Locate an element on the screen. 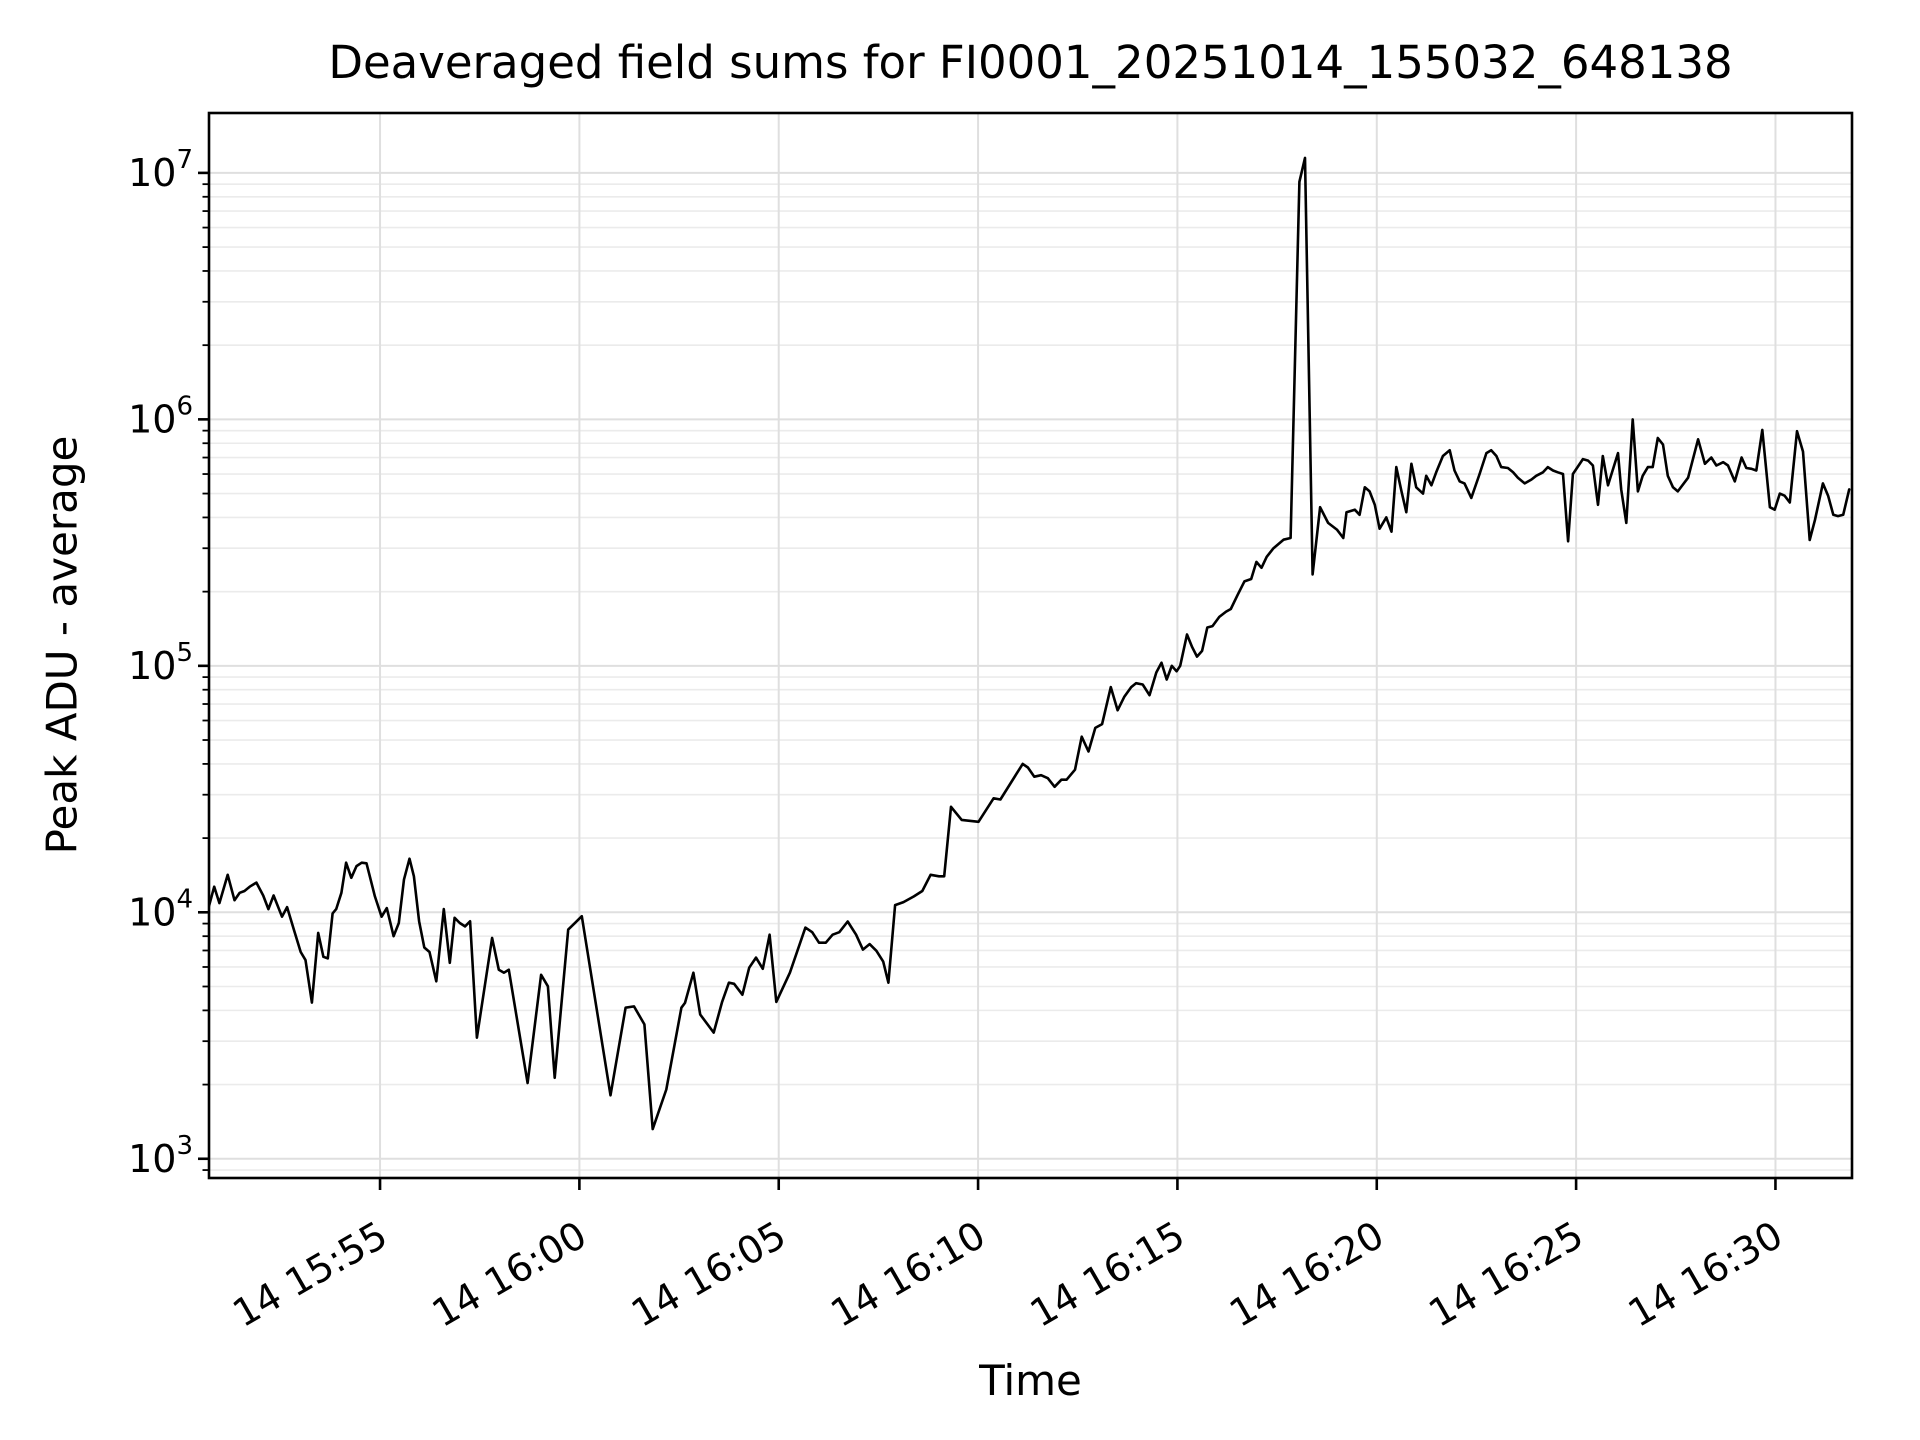 This screenshot has width=1920, height=1440. x-axis-label: Time is located at coordinates (1030, 1380).